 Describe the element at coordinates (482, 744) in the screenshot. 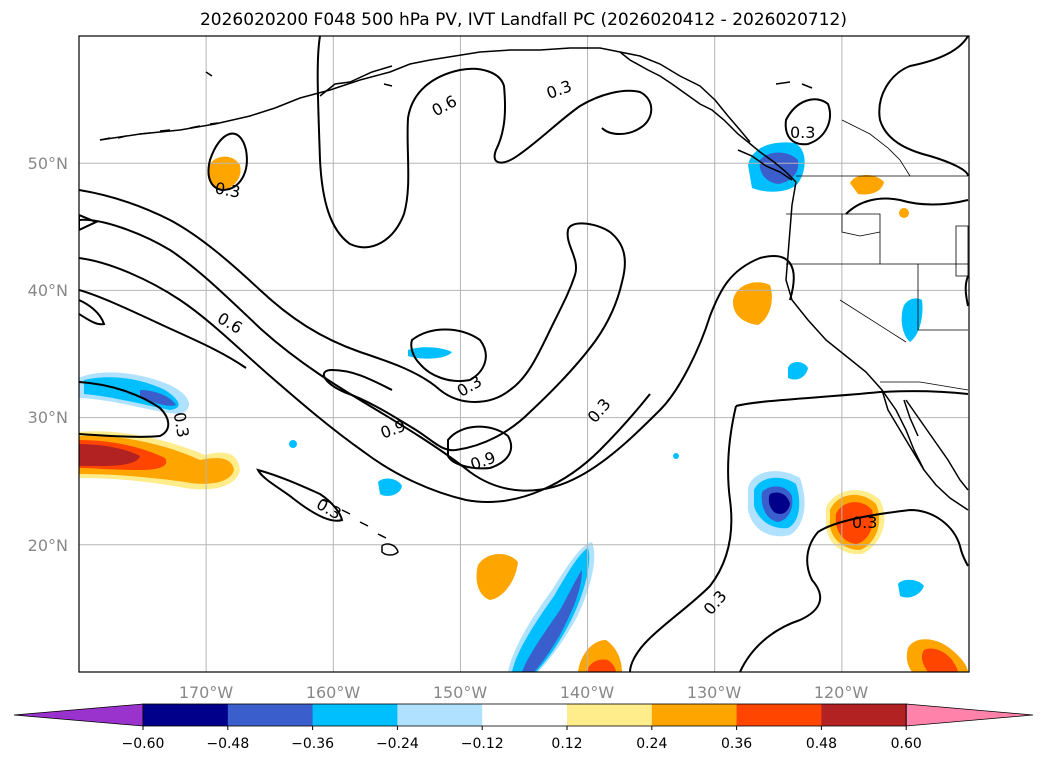

I see `colorbar-tick-label: −0.12` at that location.